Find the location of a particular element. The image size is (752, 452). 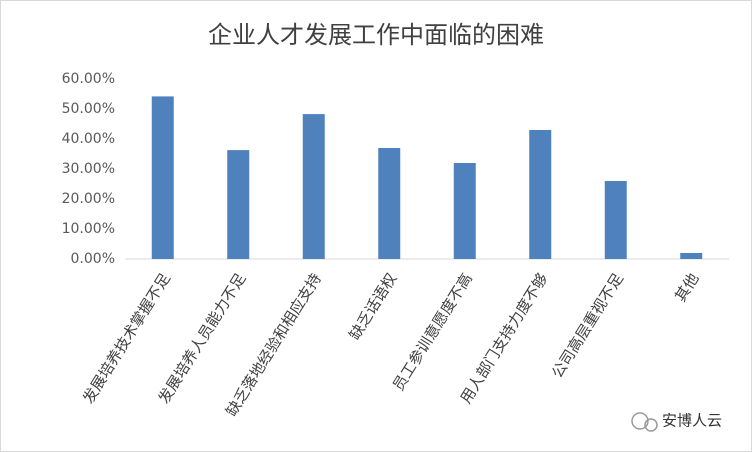

y-tick-label: 40.00% is located at coordinates (88, 139).